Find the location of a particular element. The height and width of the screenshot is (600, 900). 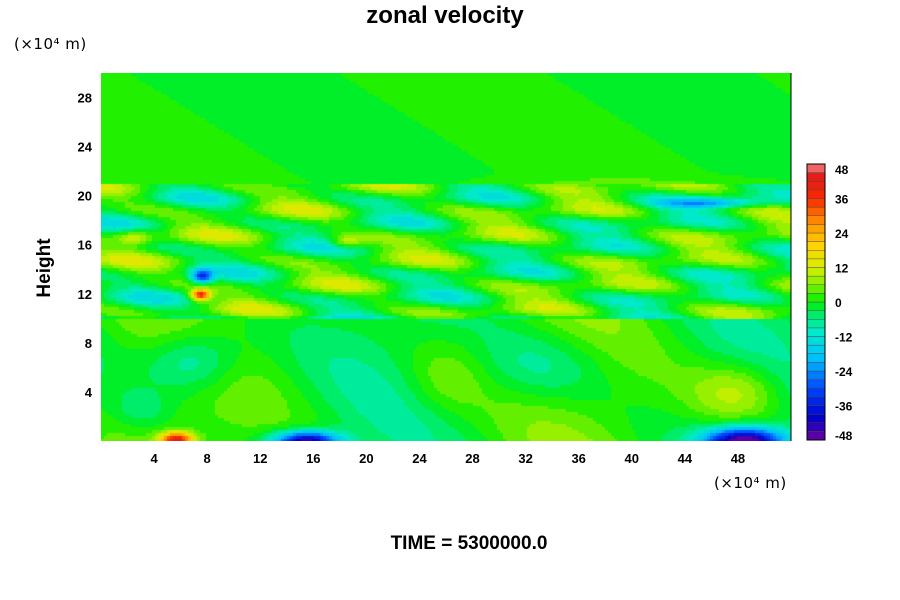

x-tick-label: 24 is located at coordinates (419, 458).